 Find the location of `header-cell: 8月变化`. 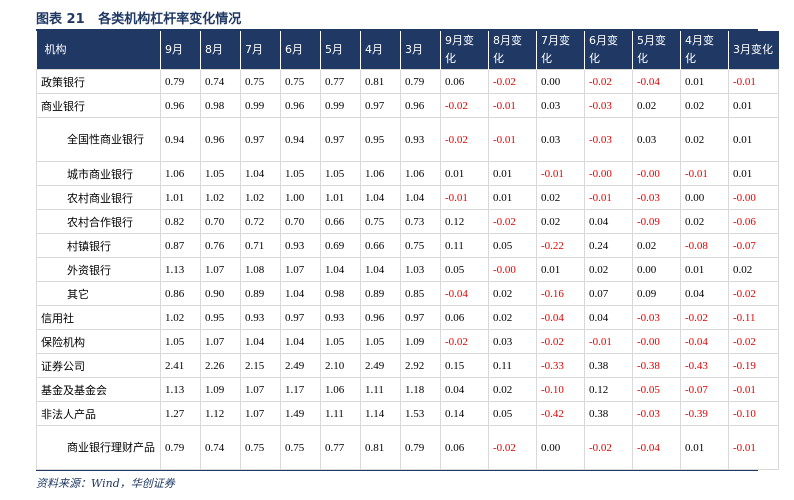

header-cell: 8月变化 is located at coordinates (512, 50).